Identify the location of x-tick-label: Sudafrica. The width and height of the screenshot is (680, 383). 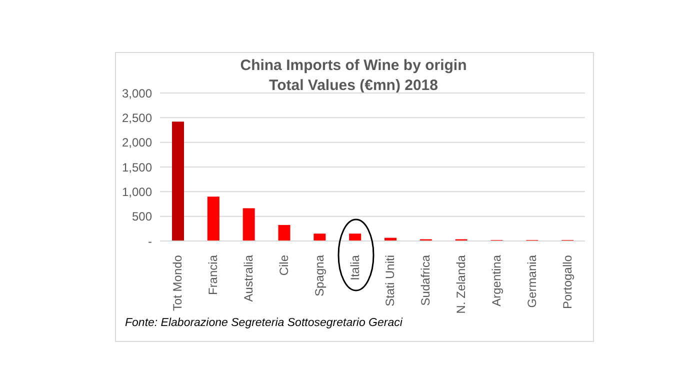
(425, 280).